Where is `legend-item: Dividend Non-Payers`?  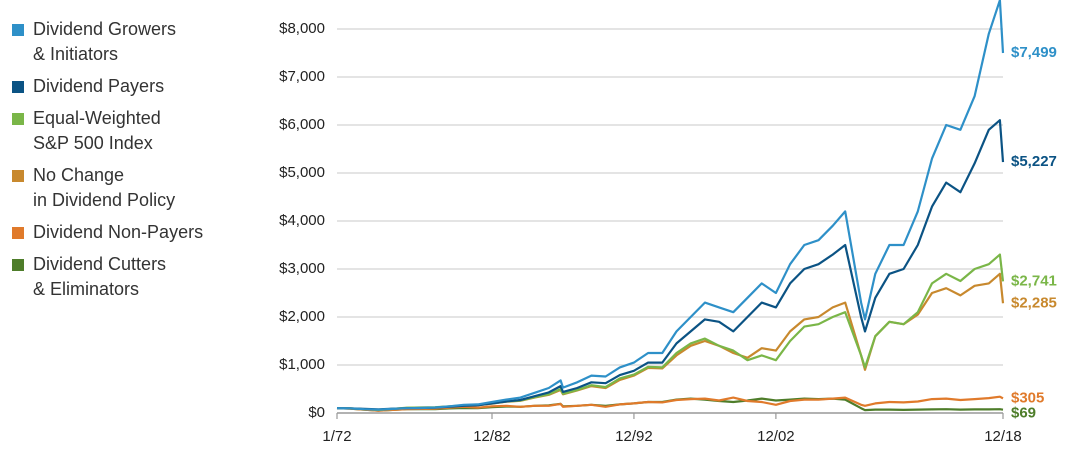 legend-item: Dividend Non-Payers is located at coordinates (132, 232).